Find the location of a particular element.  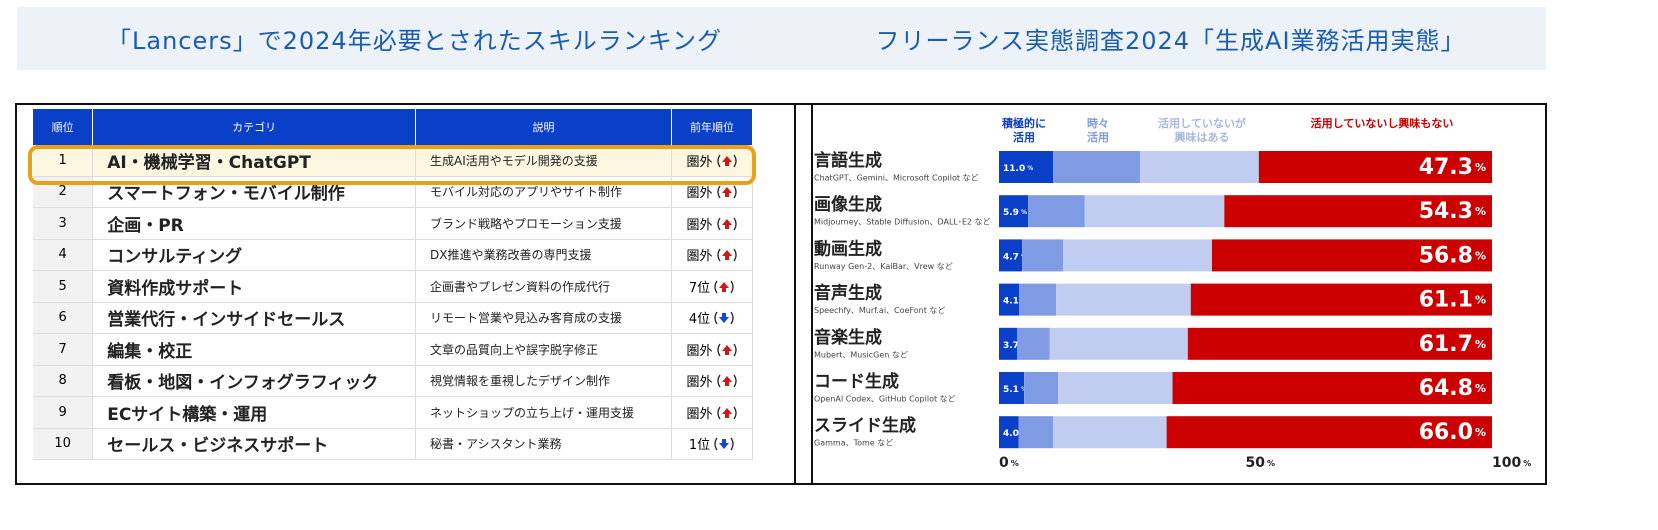

category-note: Midjourney、Stable Diffusion、DALL･E2 など is located at coordinates (902, 222).